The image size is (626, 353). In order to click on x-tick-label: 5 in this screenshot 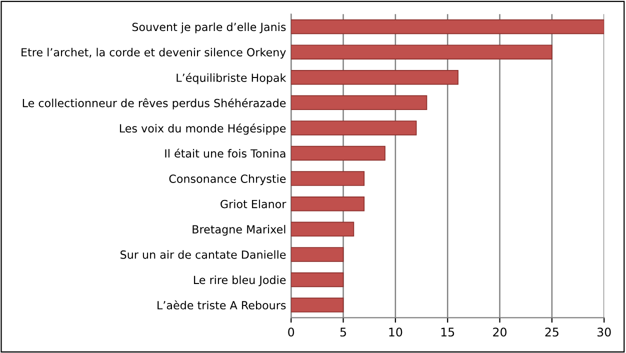, I will do `click(343, 332)`.